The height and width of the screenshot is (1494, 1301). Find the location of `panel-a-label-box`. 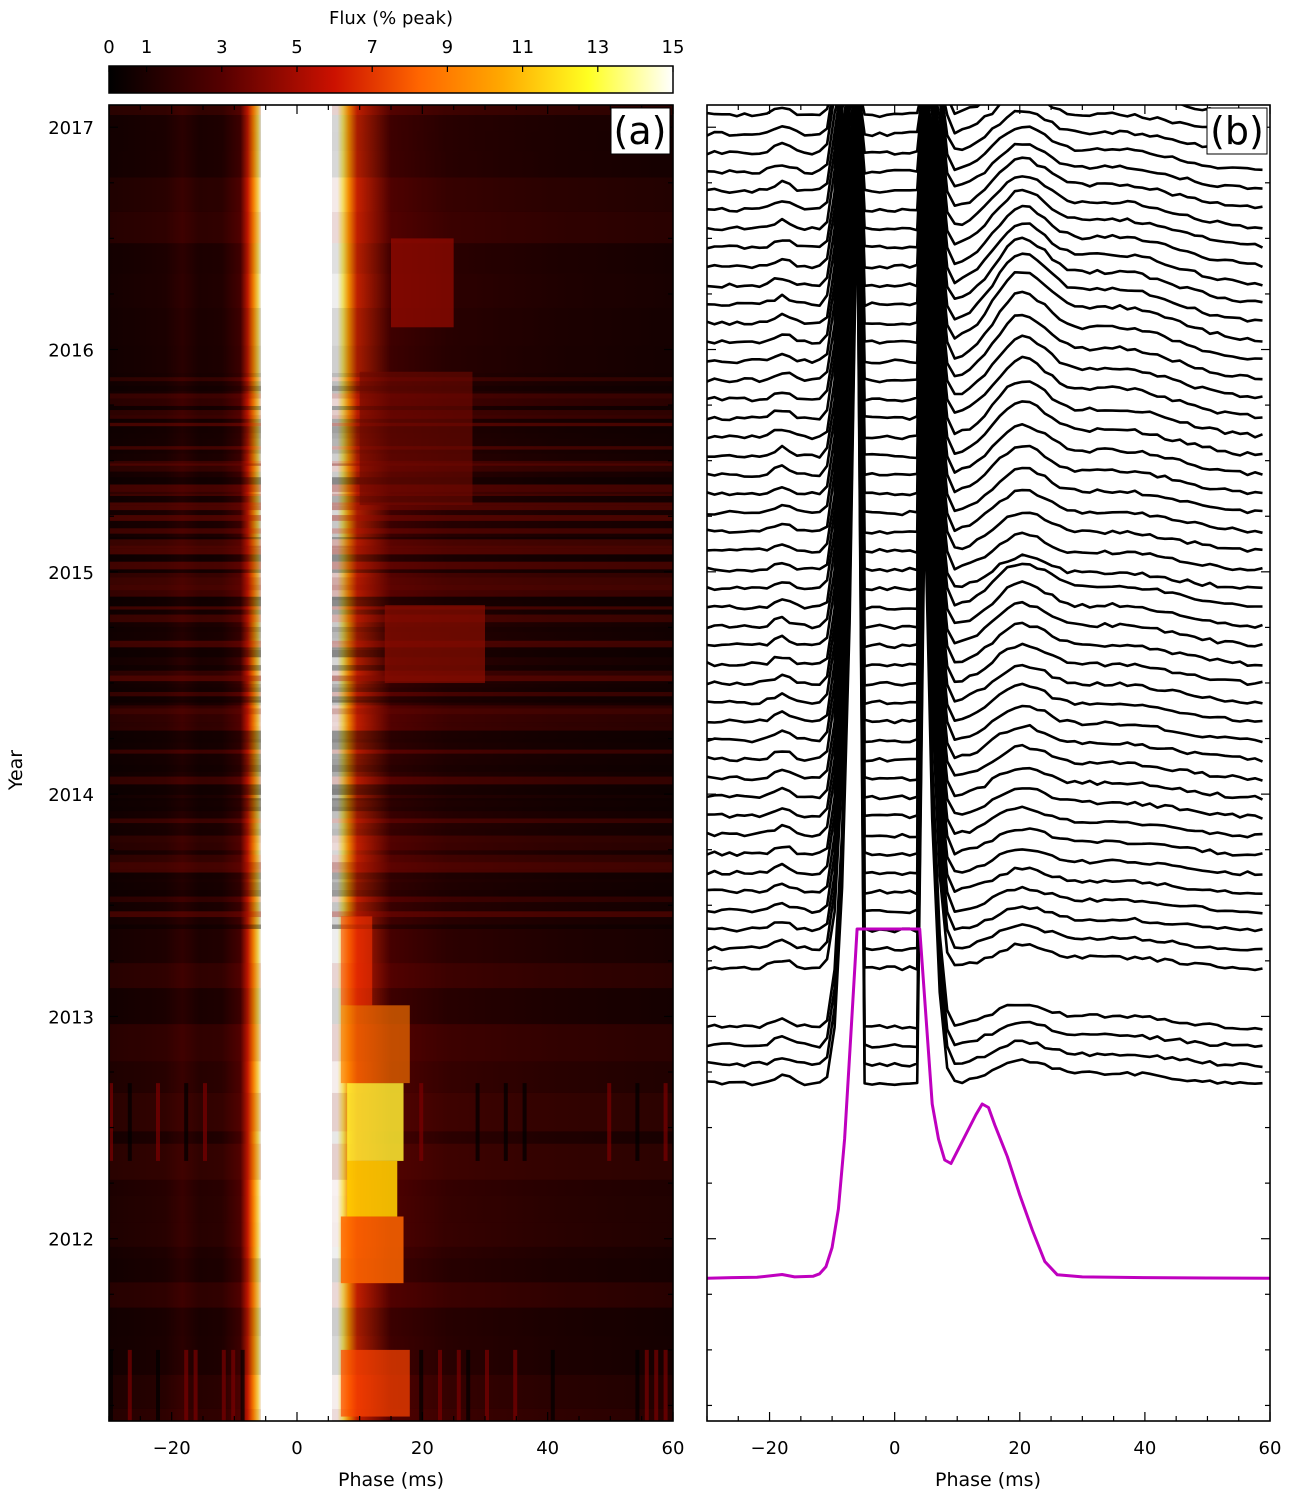

panel-a-label-box is located at coordinates (640, 131).